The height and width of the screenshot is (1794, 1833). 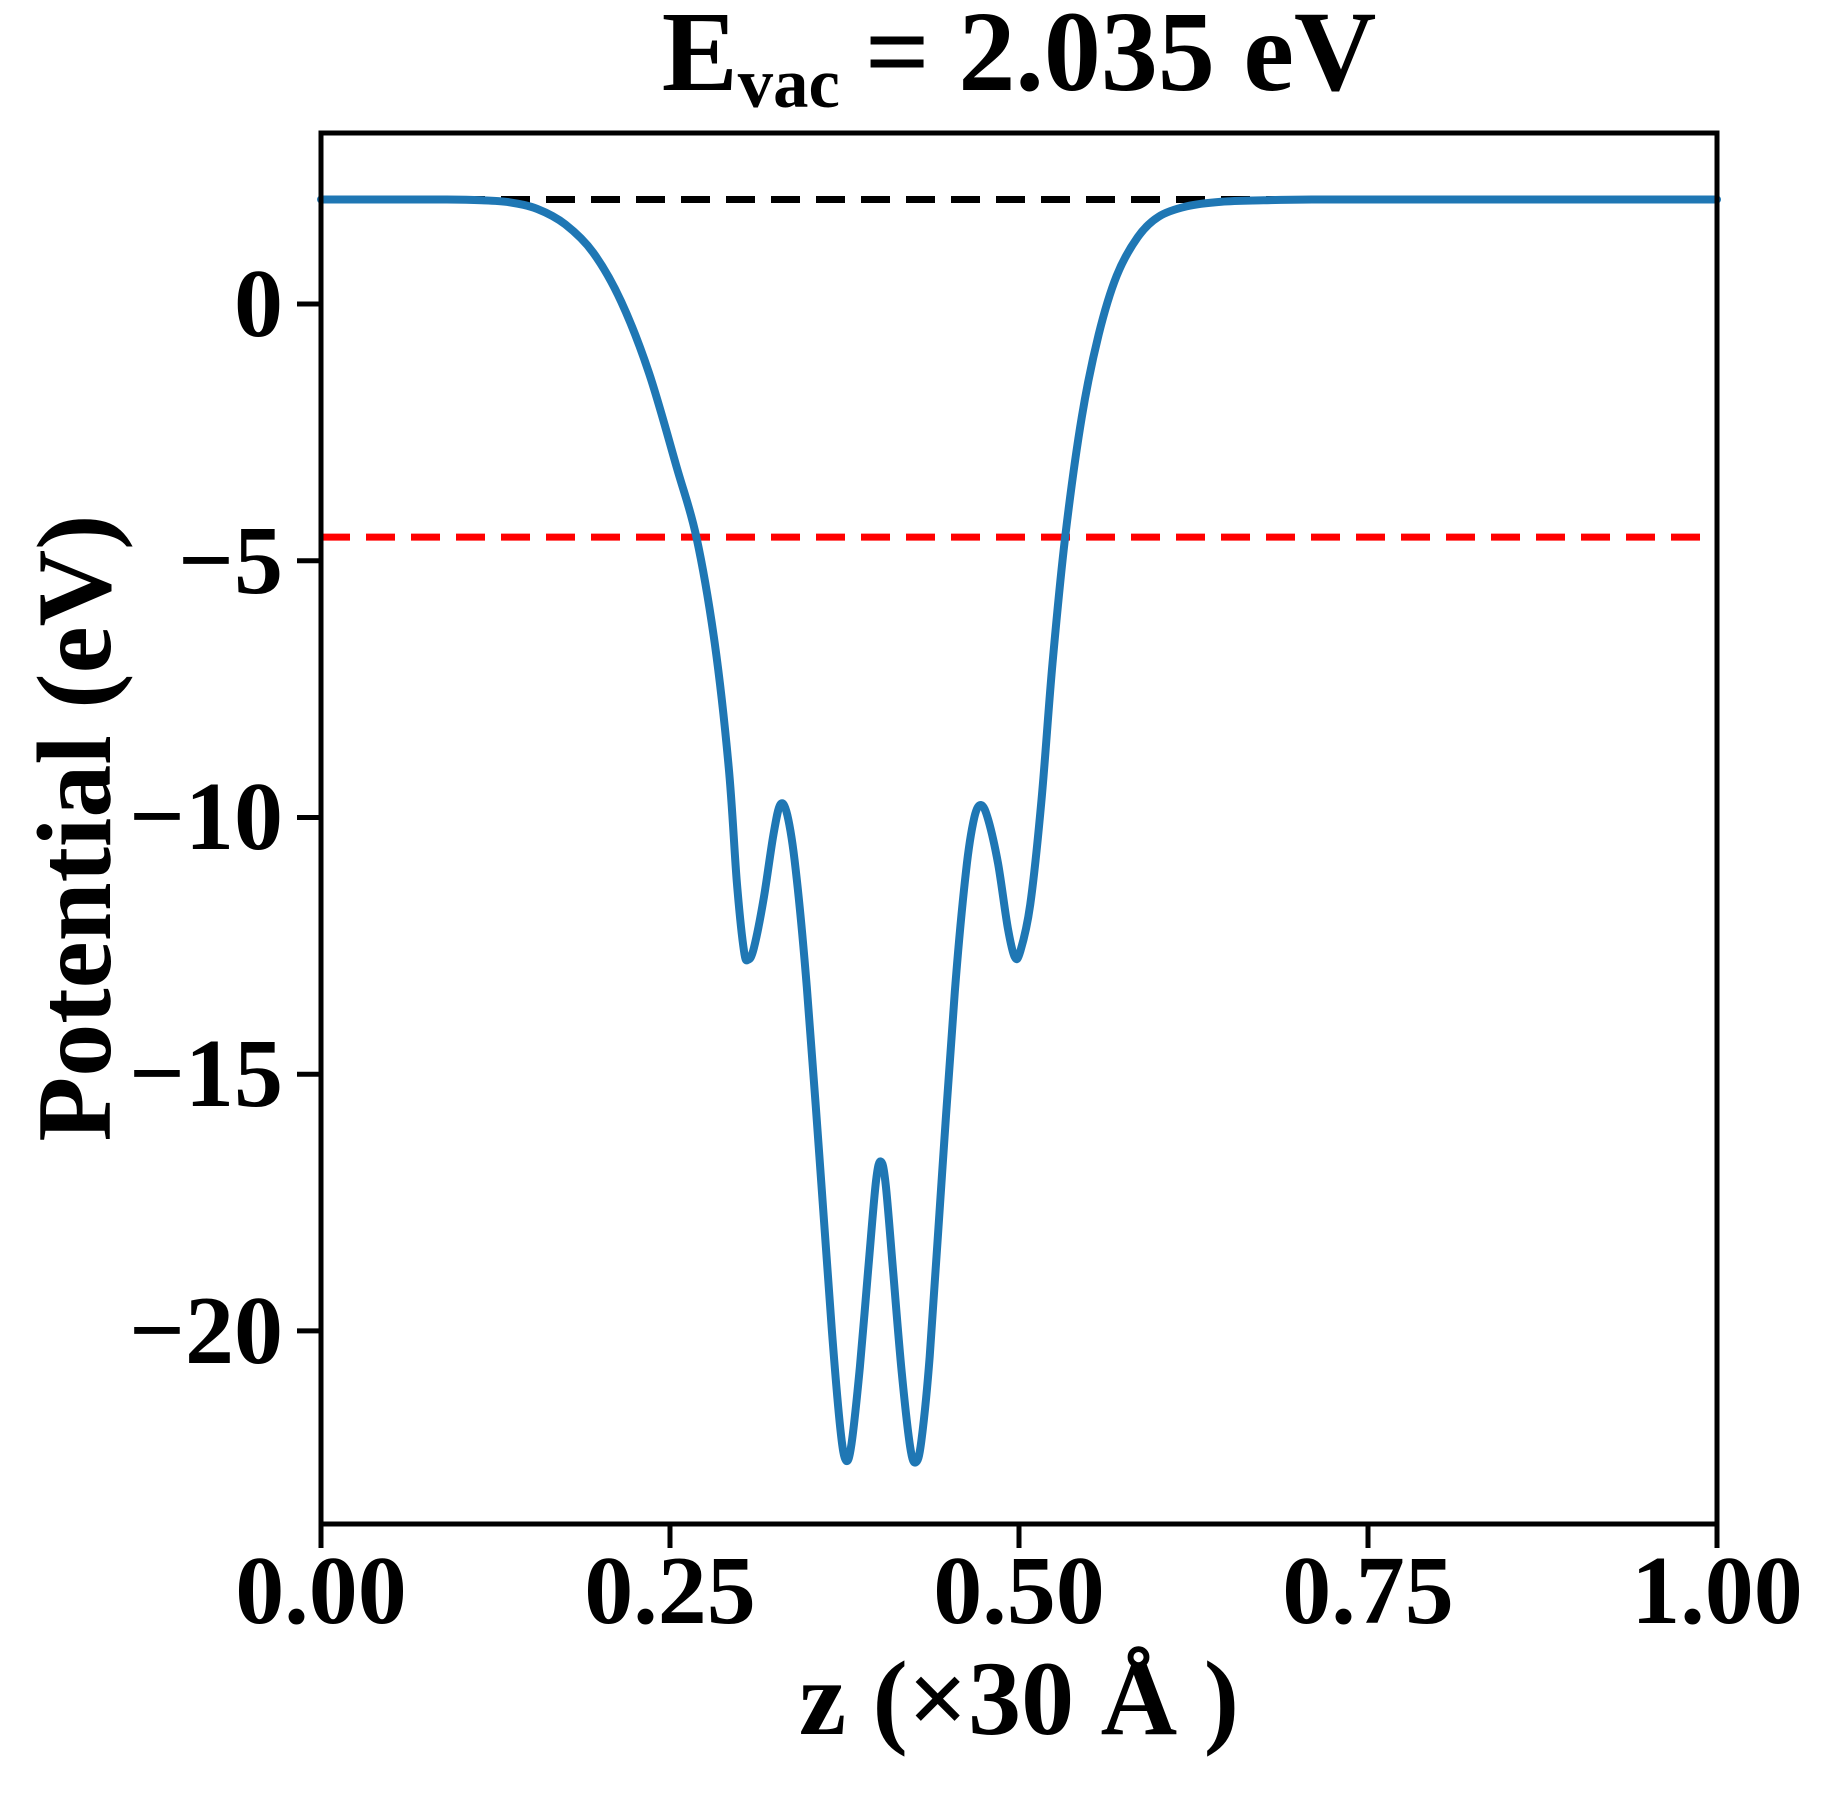 I want to click on x-tick-label: 0.25, so click(x=670, y=1591).